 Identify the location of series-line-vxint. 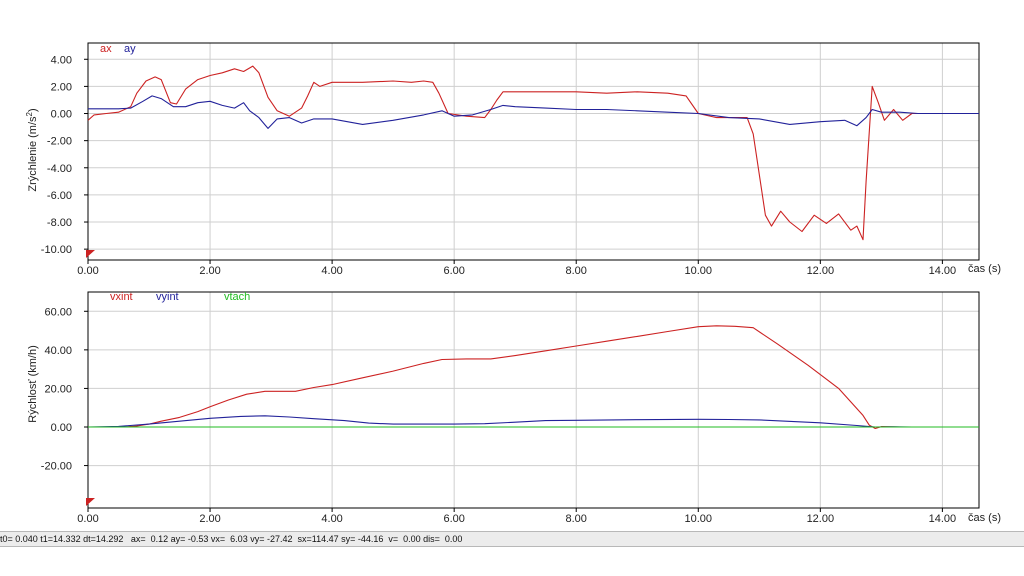
(500, 377).